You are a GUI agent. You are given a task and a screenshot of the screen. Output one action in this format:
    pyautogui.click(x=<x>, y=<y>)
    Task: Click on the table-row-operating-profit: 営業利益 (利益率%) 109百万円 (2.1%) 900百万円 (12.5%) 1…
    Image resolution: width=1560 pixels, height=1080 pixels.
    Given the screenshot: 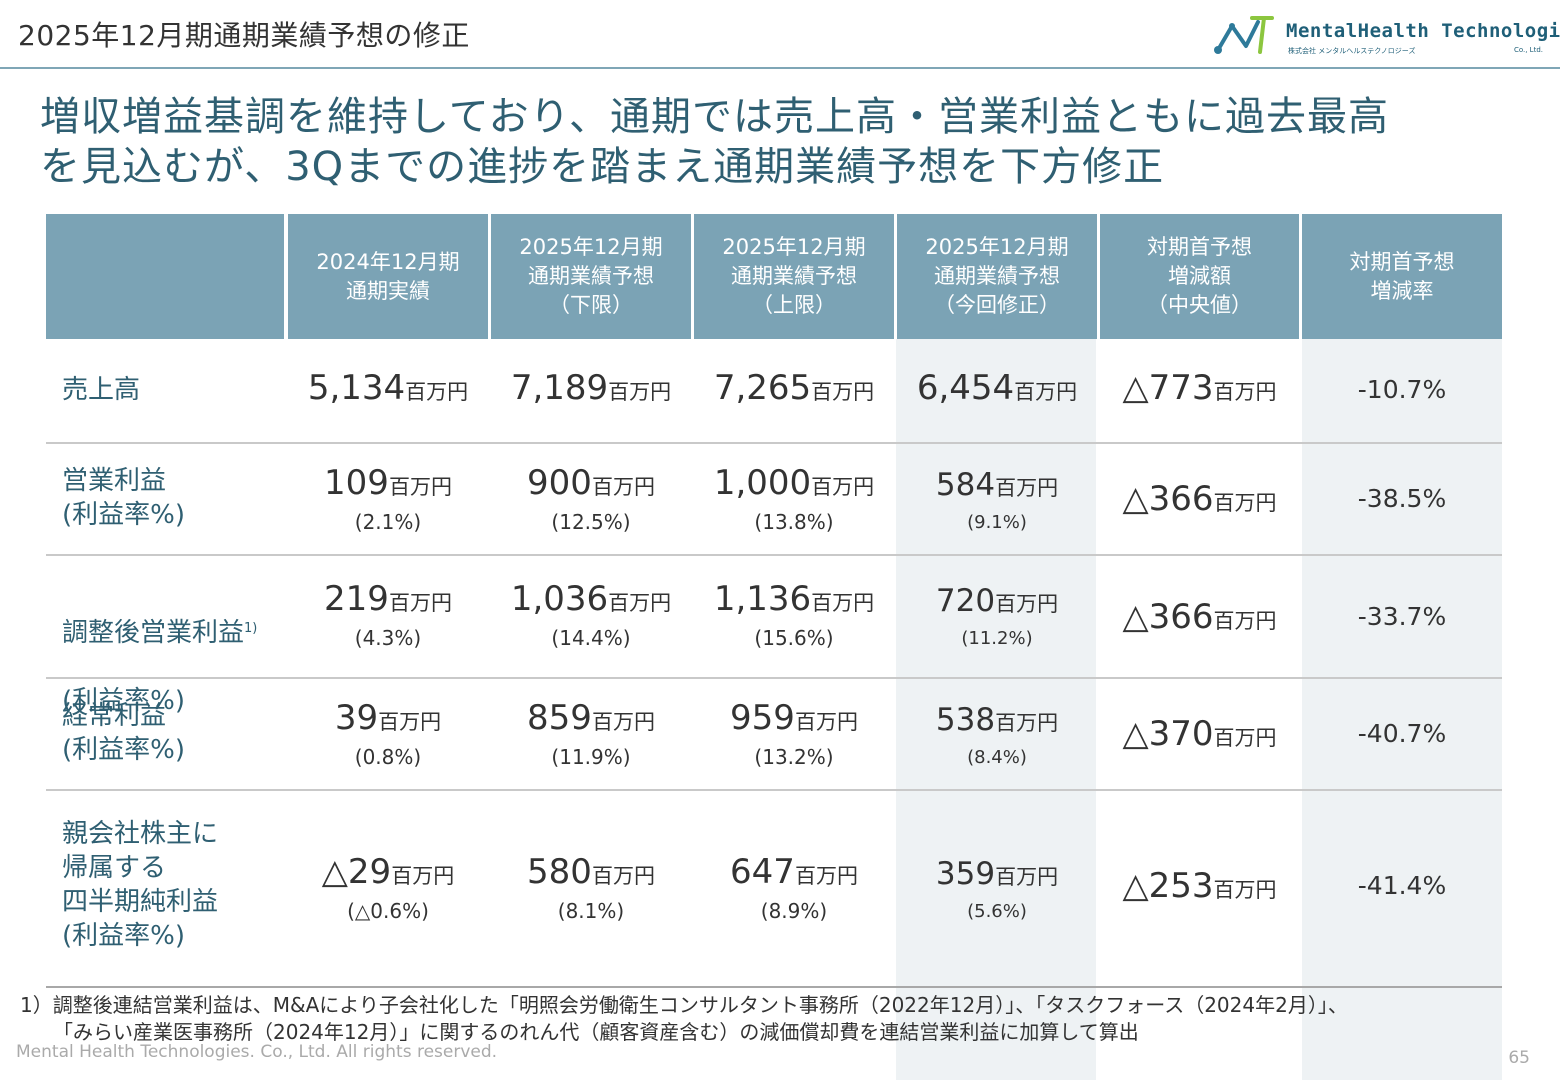 What is the action you would take?
    pyautogui.click(x=774, y=500)
    